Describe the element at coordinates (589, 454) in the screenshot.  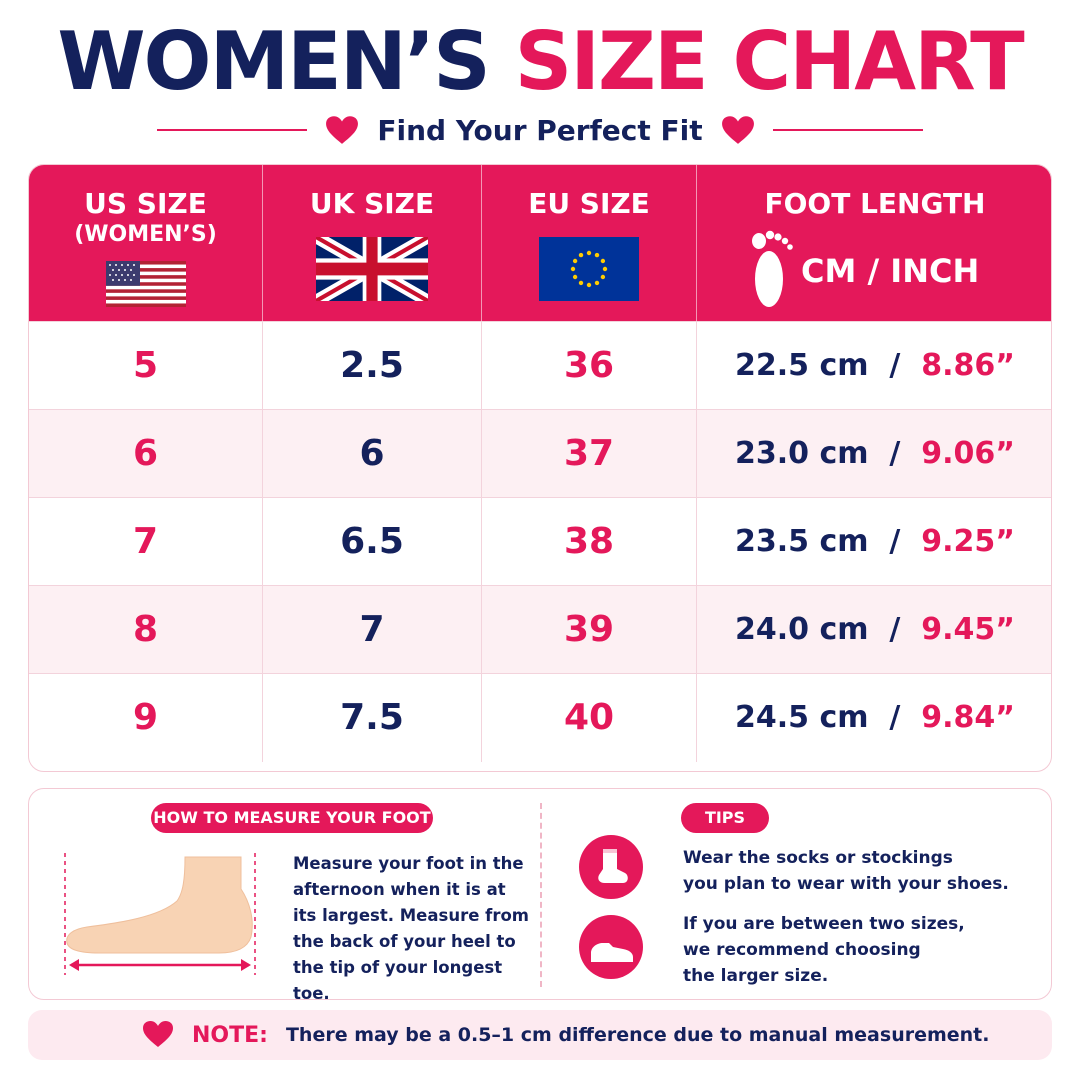
I see `cell-eu: 37` at that location.